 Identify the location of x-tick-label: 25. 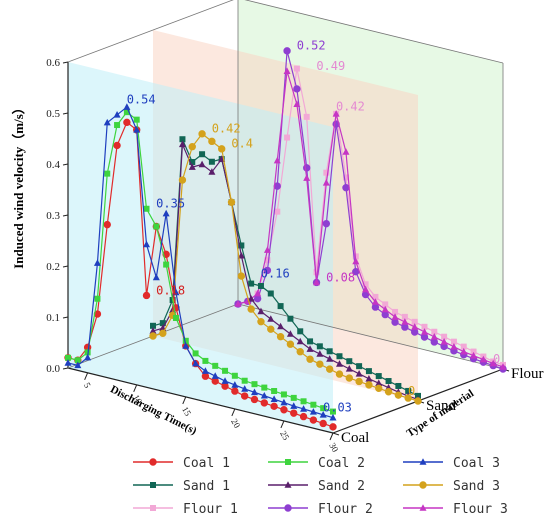
(284, 435).